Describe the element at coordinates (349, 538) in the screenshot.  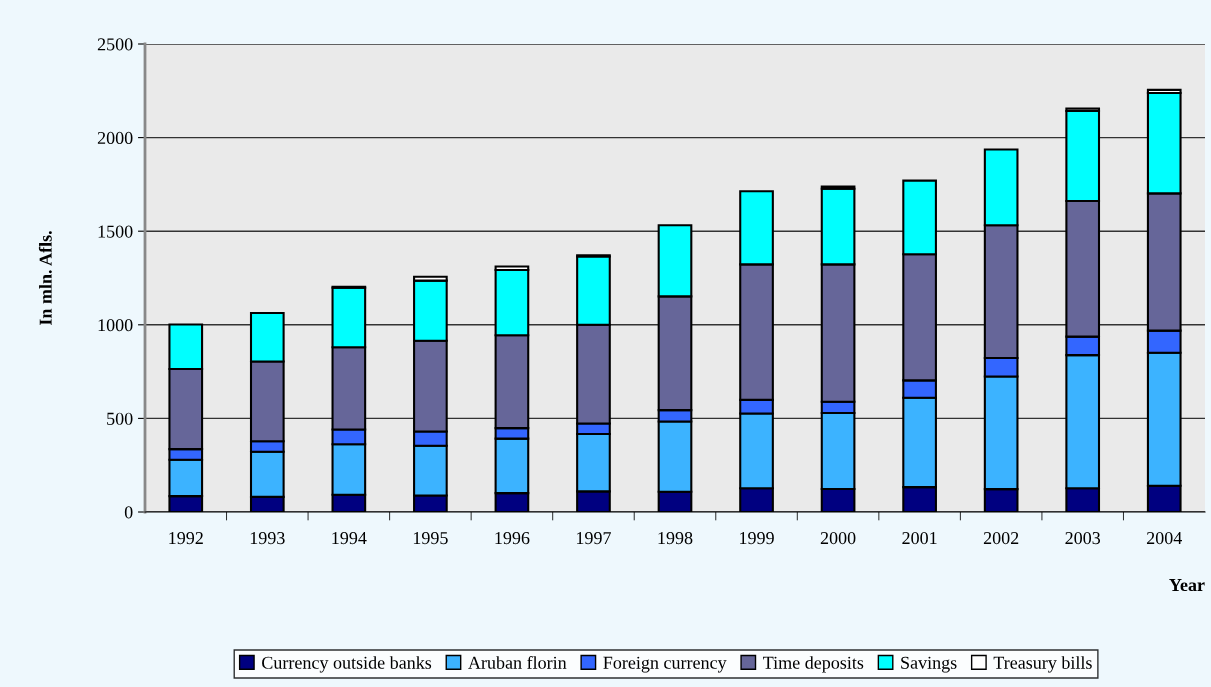
I see `x-tick-label: 1994` at that location.